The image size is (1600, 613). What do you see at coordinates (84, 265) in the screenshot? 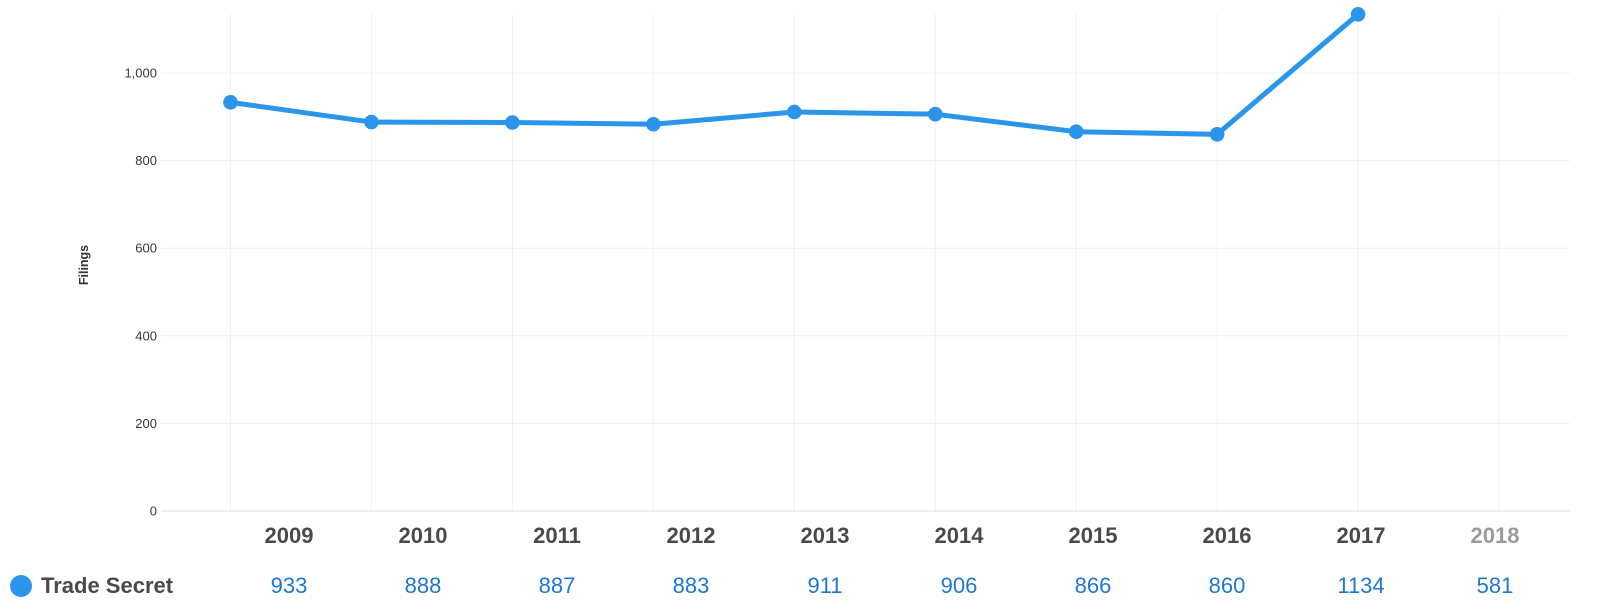
I see `y-axis-title: Filings` at bounding box center [84, 265].